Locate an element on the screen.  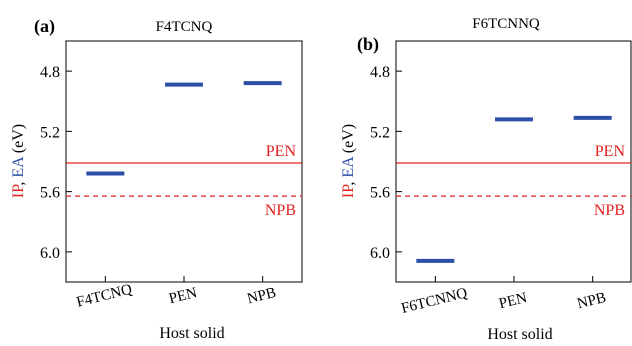
y-tick-label-b: 6.0 is located at coordinates (380, 253).